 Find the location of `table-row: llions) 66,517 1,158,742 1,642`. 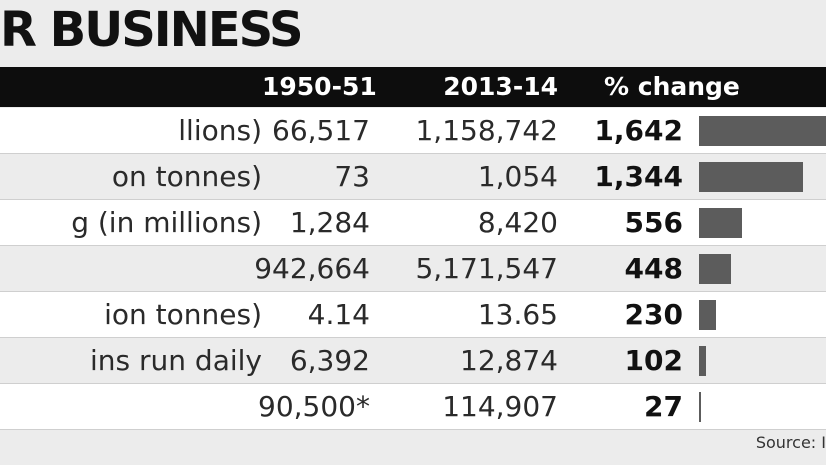

table-row: llions) 66,517 1,158,742 1,642 is located at coordinates (413, 131).